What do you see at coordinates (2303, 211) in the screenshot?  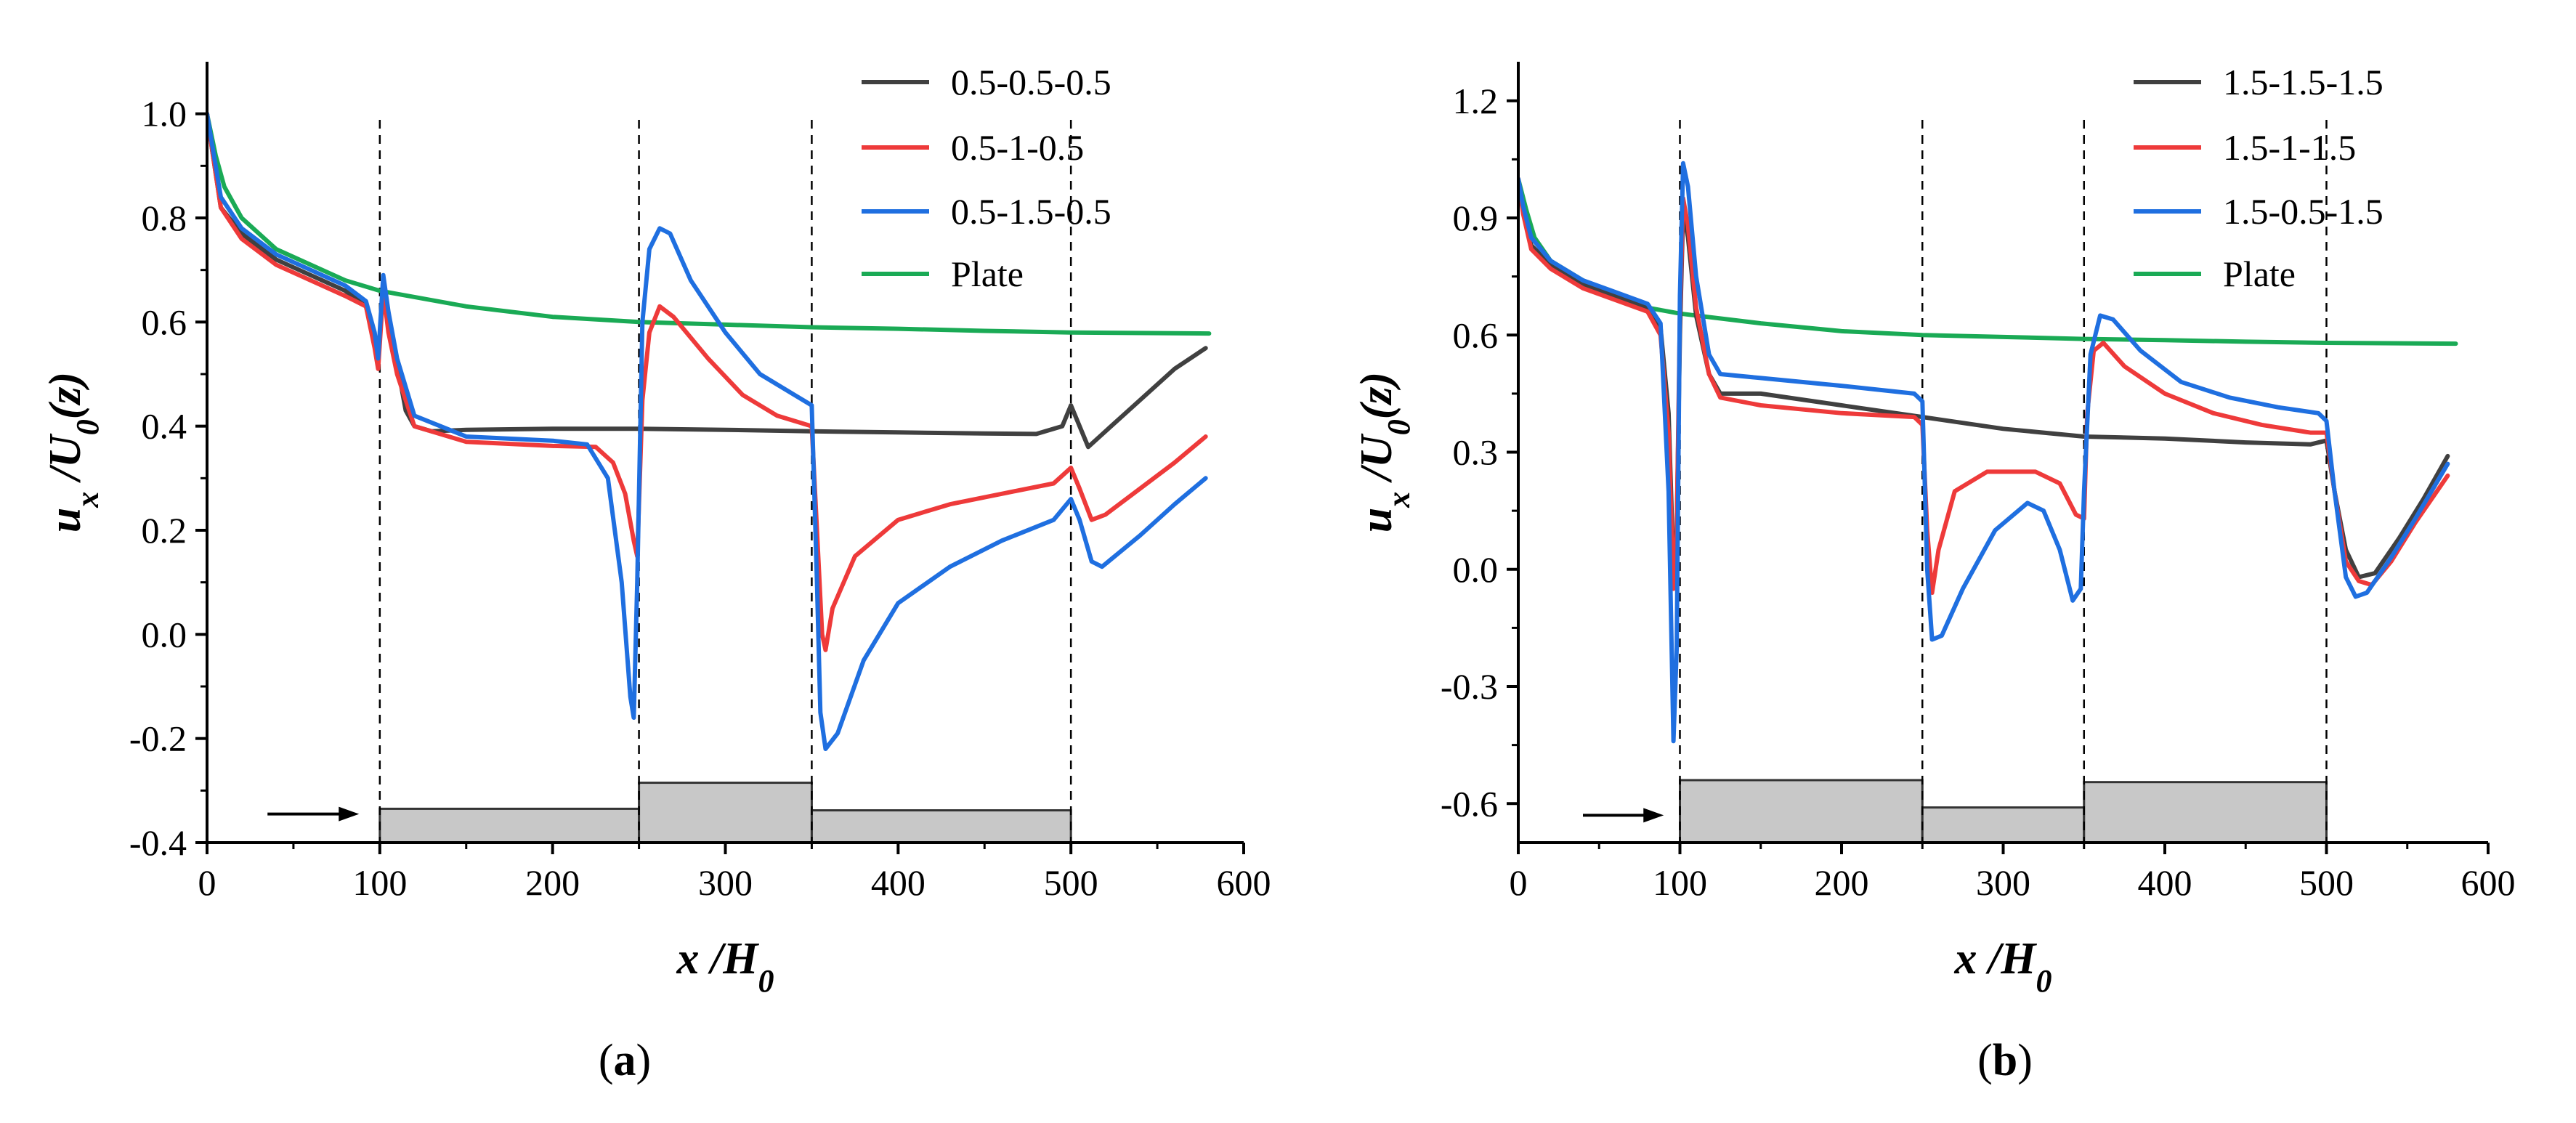 I see `legend-label-1.5-0.5-1.5: 1.5-0.5-1.5` at bounding box center [2303, 211].